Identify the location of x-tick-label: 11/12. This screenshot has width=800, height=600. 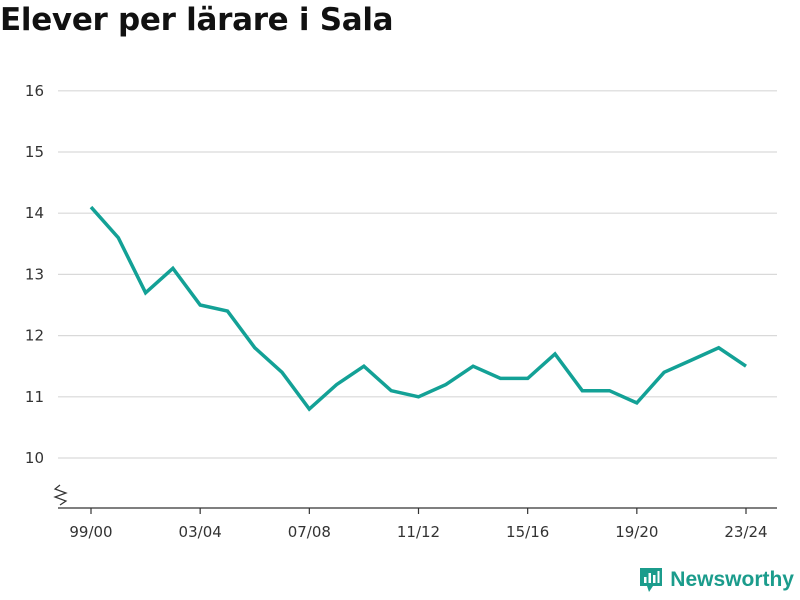
(418, 532).